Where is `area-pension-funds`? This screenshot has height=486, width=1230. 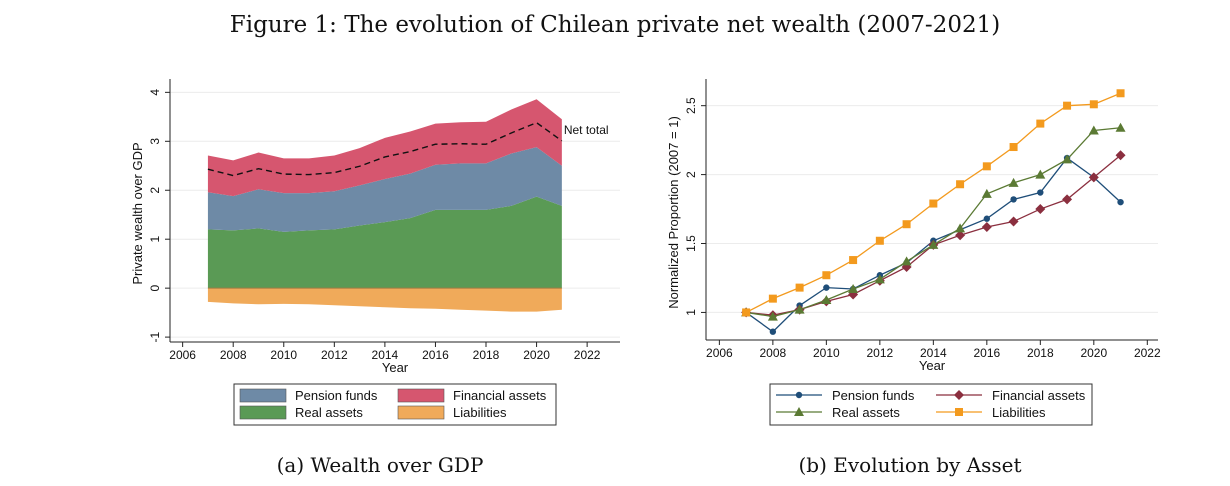
area-pension-funds is located at coordinates (384, 189).